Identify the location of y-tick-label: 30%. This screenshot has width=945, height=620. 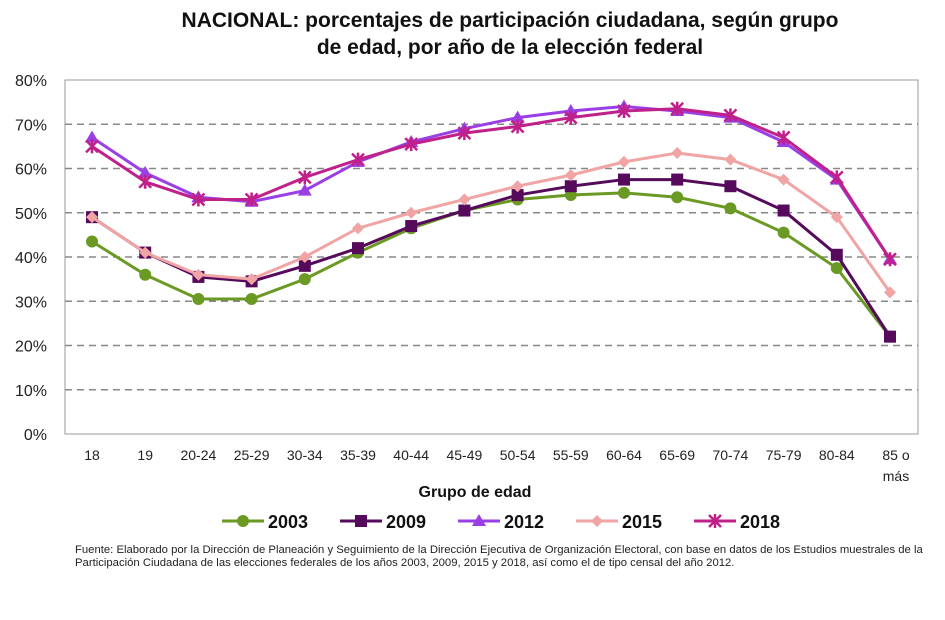
(31, 302).